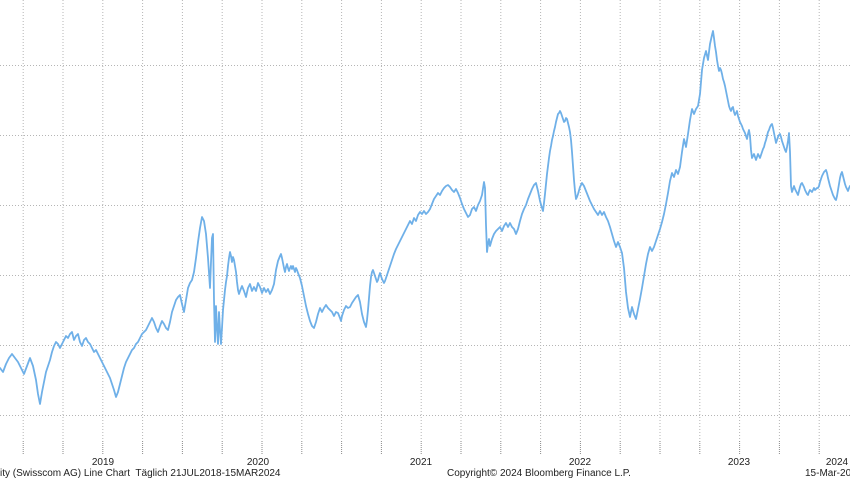  I want to click on x-axis-year-label: 2019, so click(103, 462).